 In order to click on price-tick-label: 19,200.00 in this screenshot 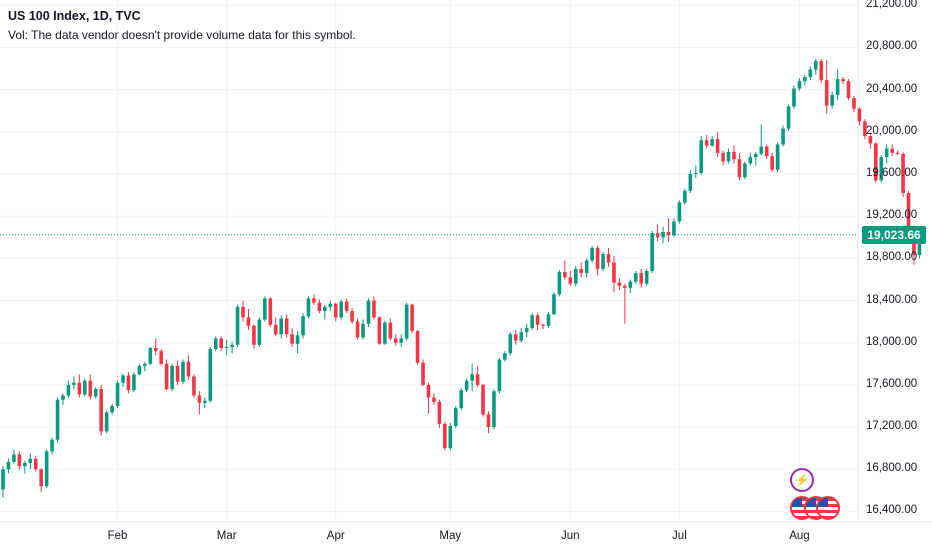, I will do `click(892, 215)`.